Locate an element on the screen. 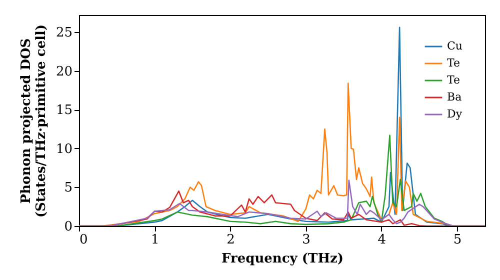 The image size is (500, 280). x-tick-label: 5 is located at coordinates (457, 240).